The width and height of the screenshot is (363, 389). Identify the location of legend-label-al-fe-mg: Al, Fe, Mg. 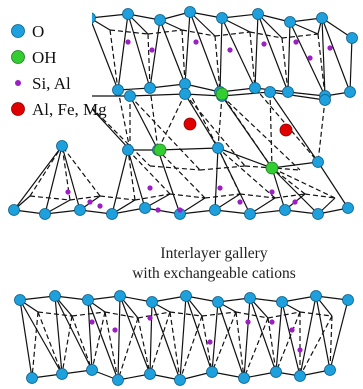
(69, 109).